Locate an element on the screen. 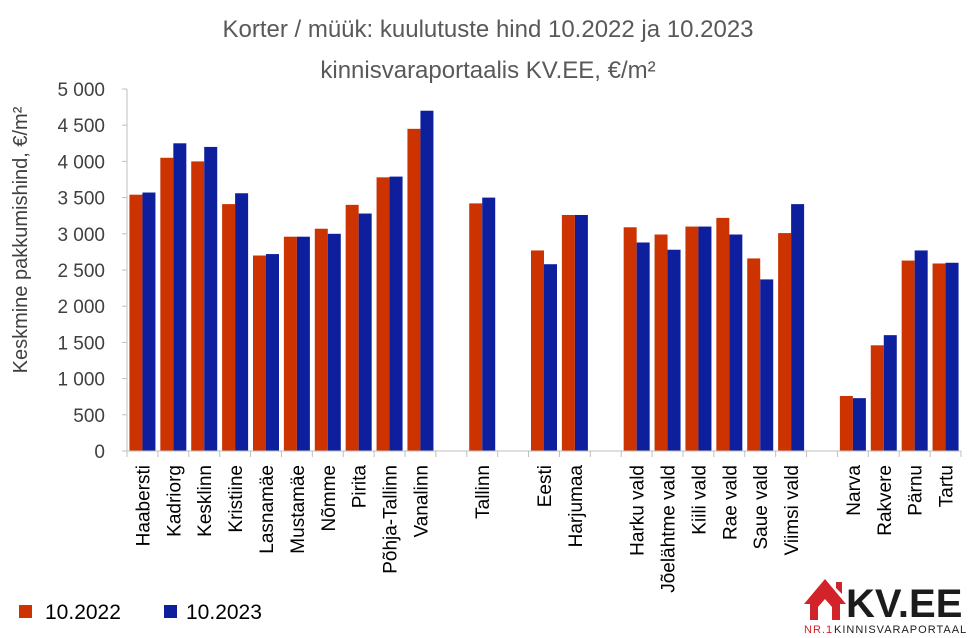 The image size is (977, 638). bar-10.2023-Viimsi vald is located at coordinates (798, 327).